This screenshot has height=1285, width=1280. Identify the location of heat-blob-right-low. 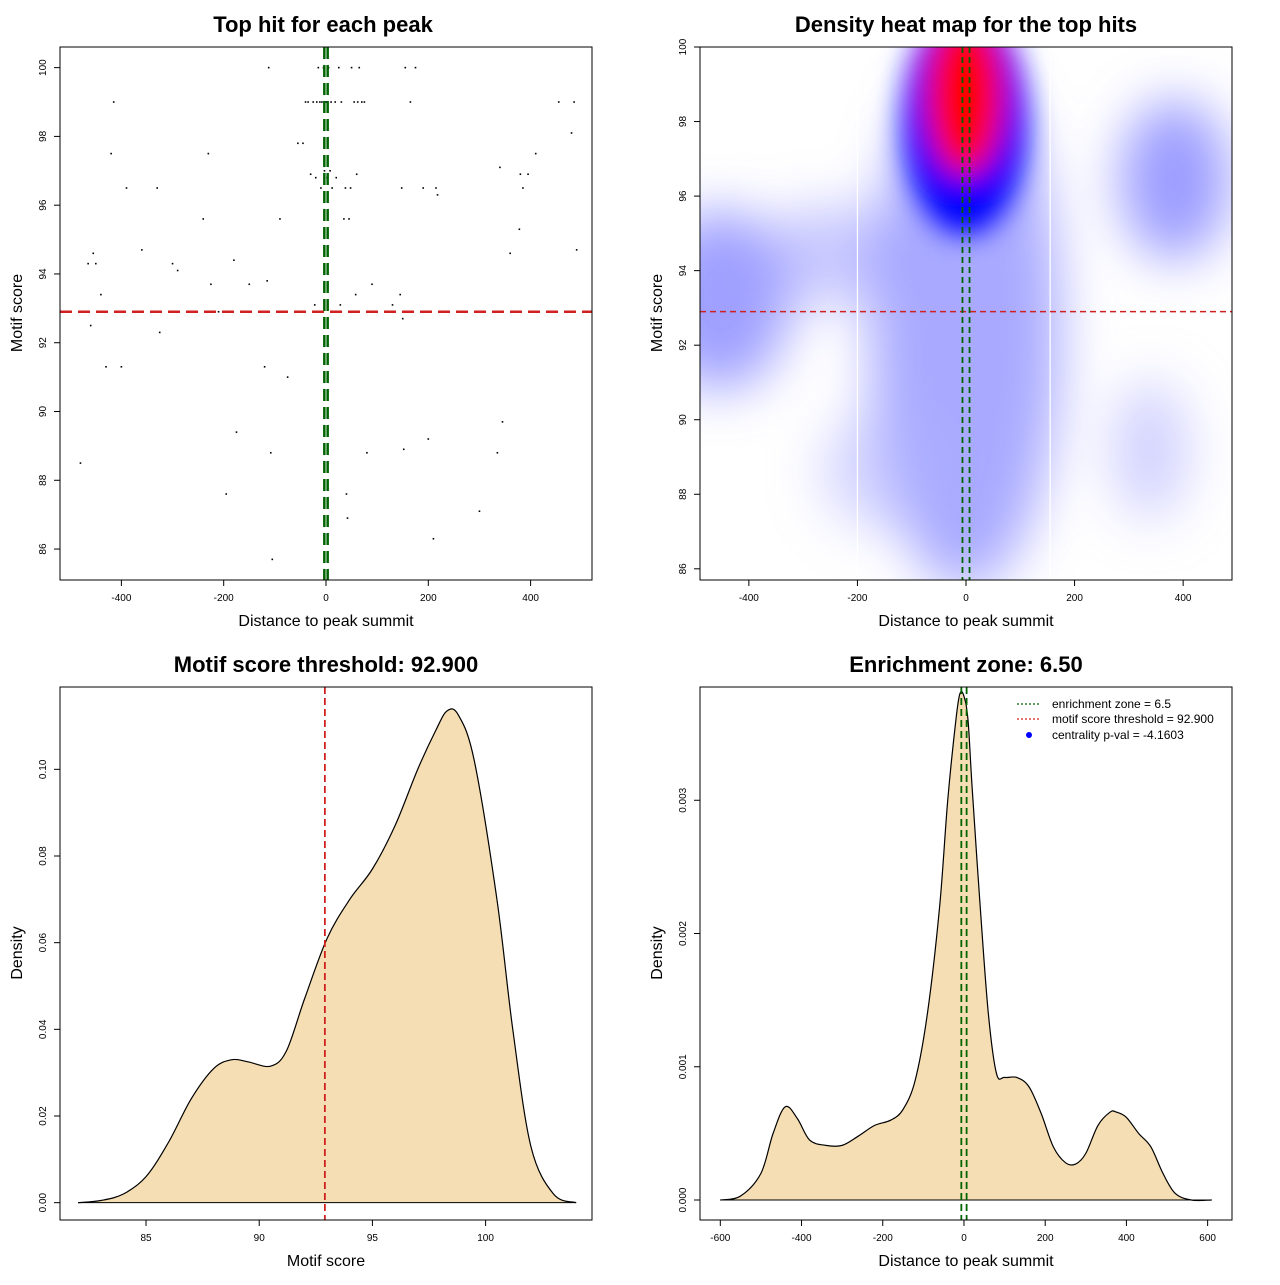
(1150, 450).